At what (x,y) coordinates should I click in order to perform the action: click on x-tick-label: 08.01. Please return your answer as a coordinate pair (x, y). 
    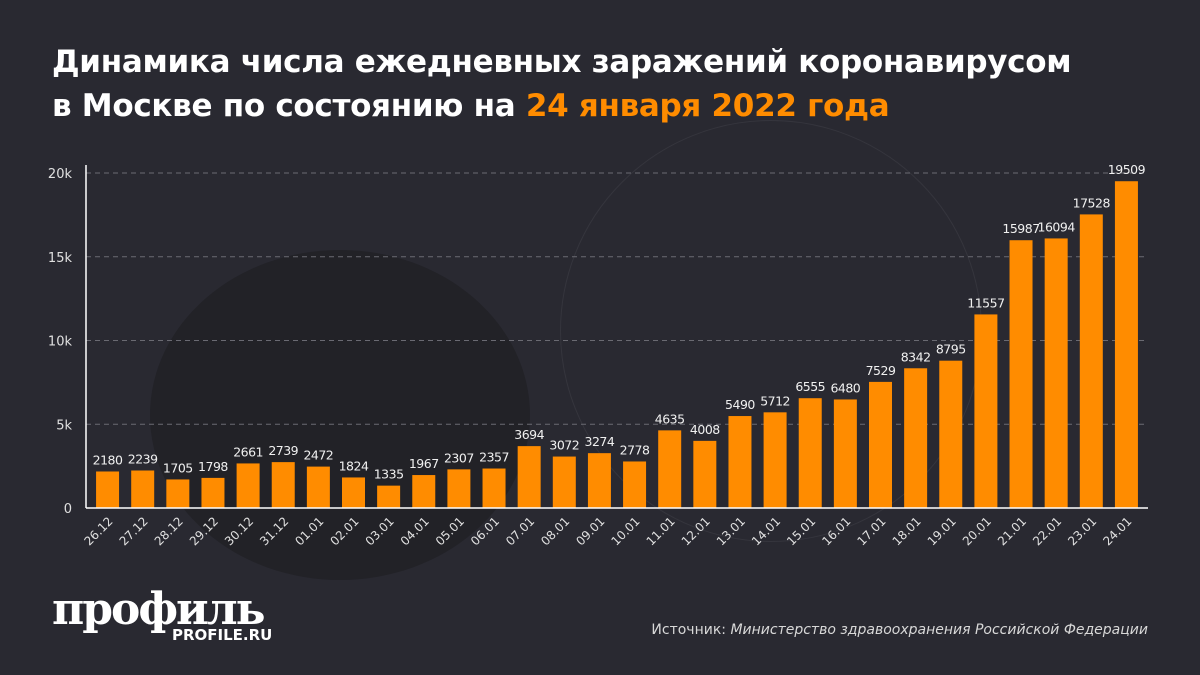
    Looking at the image, I should click on (555, 531).